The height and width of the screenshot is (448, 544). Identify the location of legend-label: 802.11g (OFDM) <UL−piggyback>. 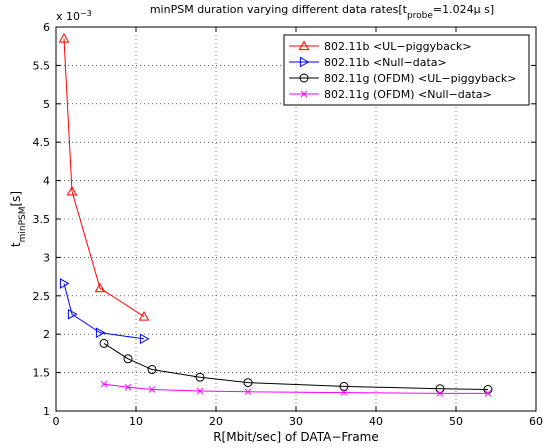
(420, 78).